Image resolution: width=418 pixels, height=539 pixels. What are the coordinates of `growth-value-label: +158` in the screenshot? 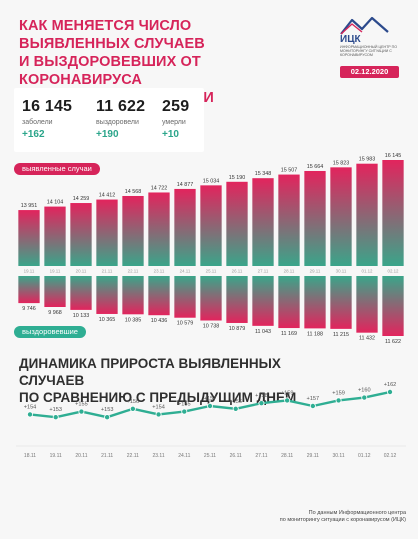 It's located at (261, 396).